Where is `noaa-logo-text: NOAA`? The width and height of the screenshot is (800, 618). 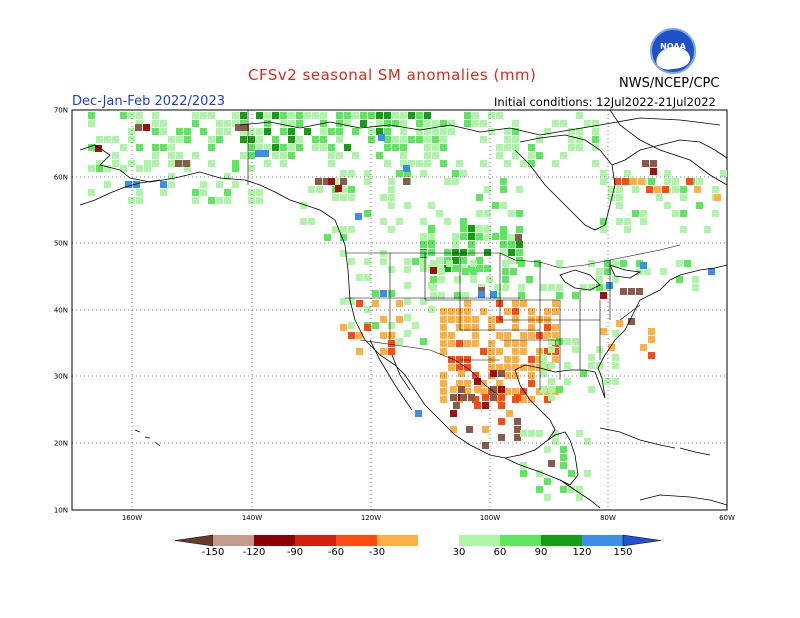 noaa-logo-text: NOAA is located at coordinates (673, 46).